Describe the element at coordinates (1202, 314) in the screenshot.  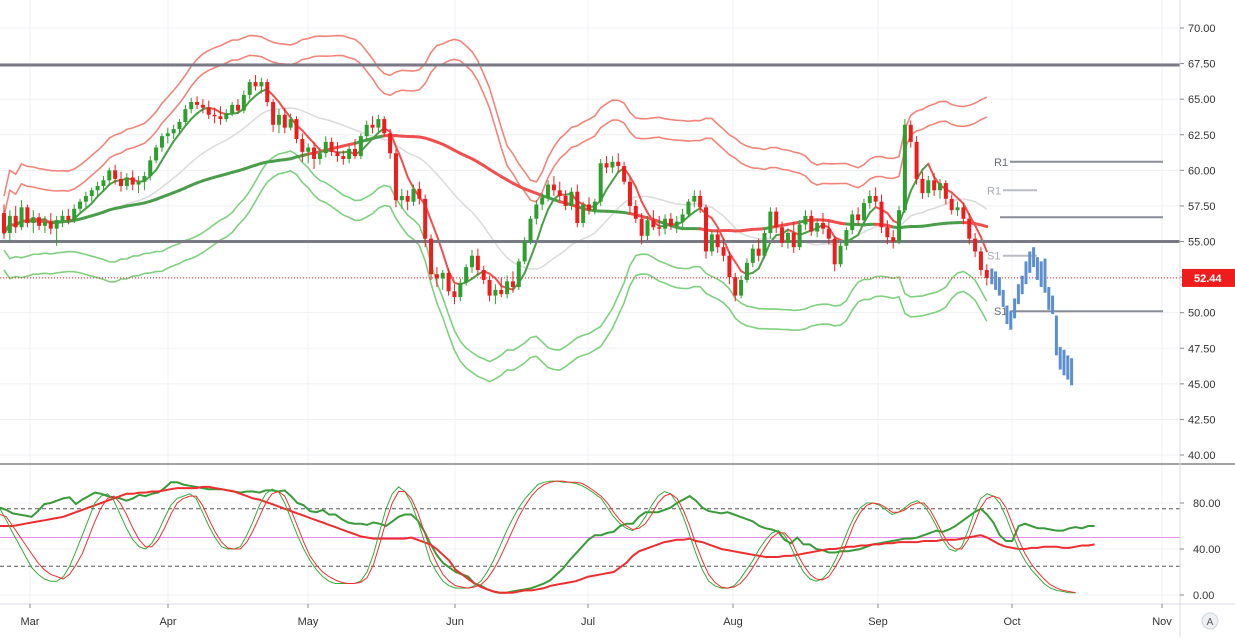
I see `price-axis-tick-label: 50.00` at that location.